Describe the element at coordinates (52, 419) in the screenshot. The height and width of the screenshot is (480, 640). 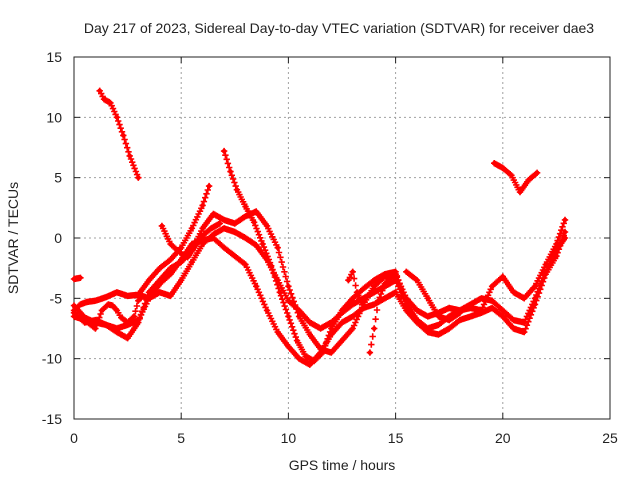
I see `y-tick-label: -15` at that location.